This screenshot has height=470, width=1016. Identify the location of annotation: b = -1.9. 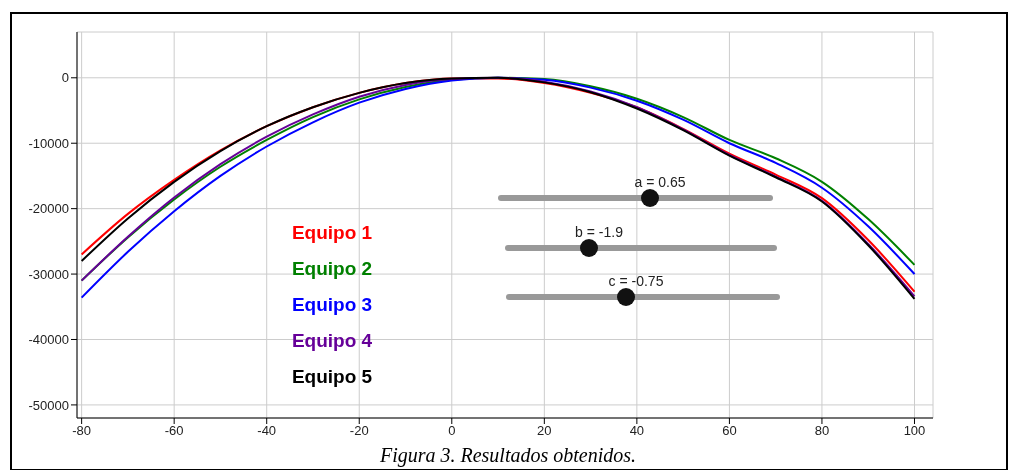
(599, 232).